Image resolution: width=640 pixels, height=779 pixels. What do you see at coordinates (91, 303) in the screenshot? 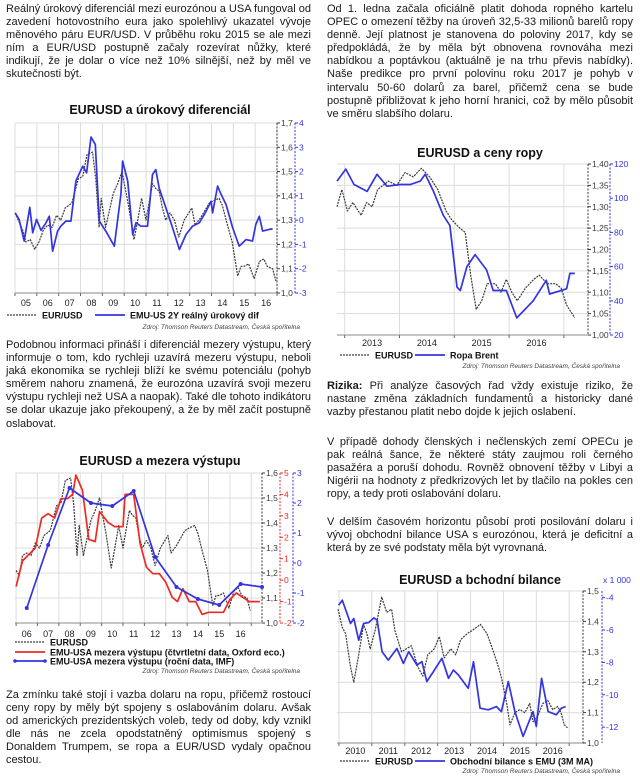
I see `x-tick-label: 08` at bounding box center [91, 303].